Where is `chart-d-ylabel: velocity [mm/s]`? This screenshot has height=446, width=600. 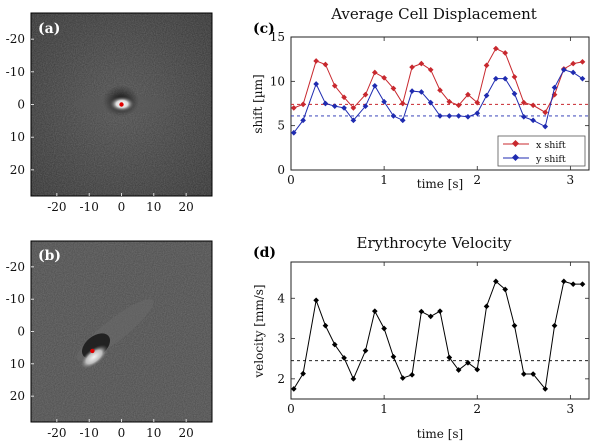 chart-d-ylabel: velocity [mm/s] is located at coordinates (259, 331).